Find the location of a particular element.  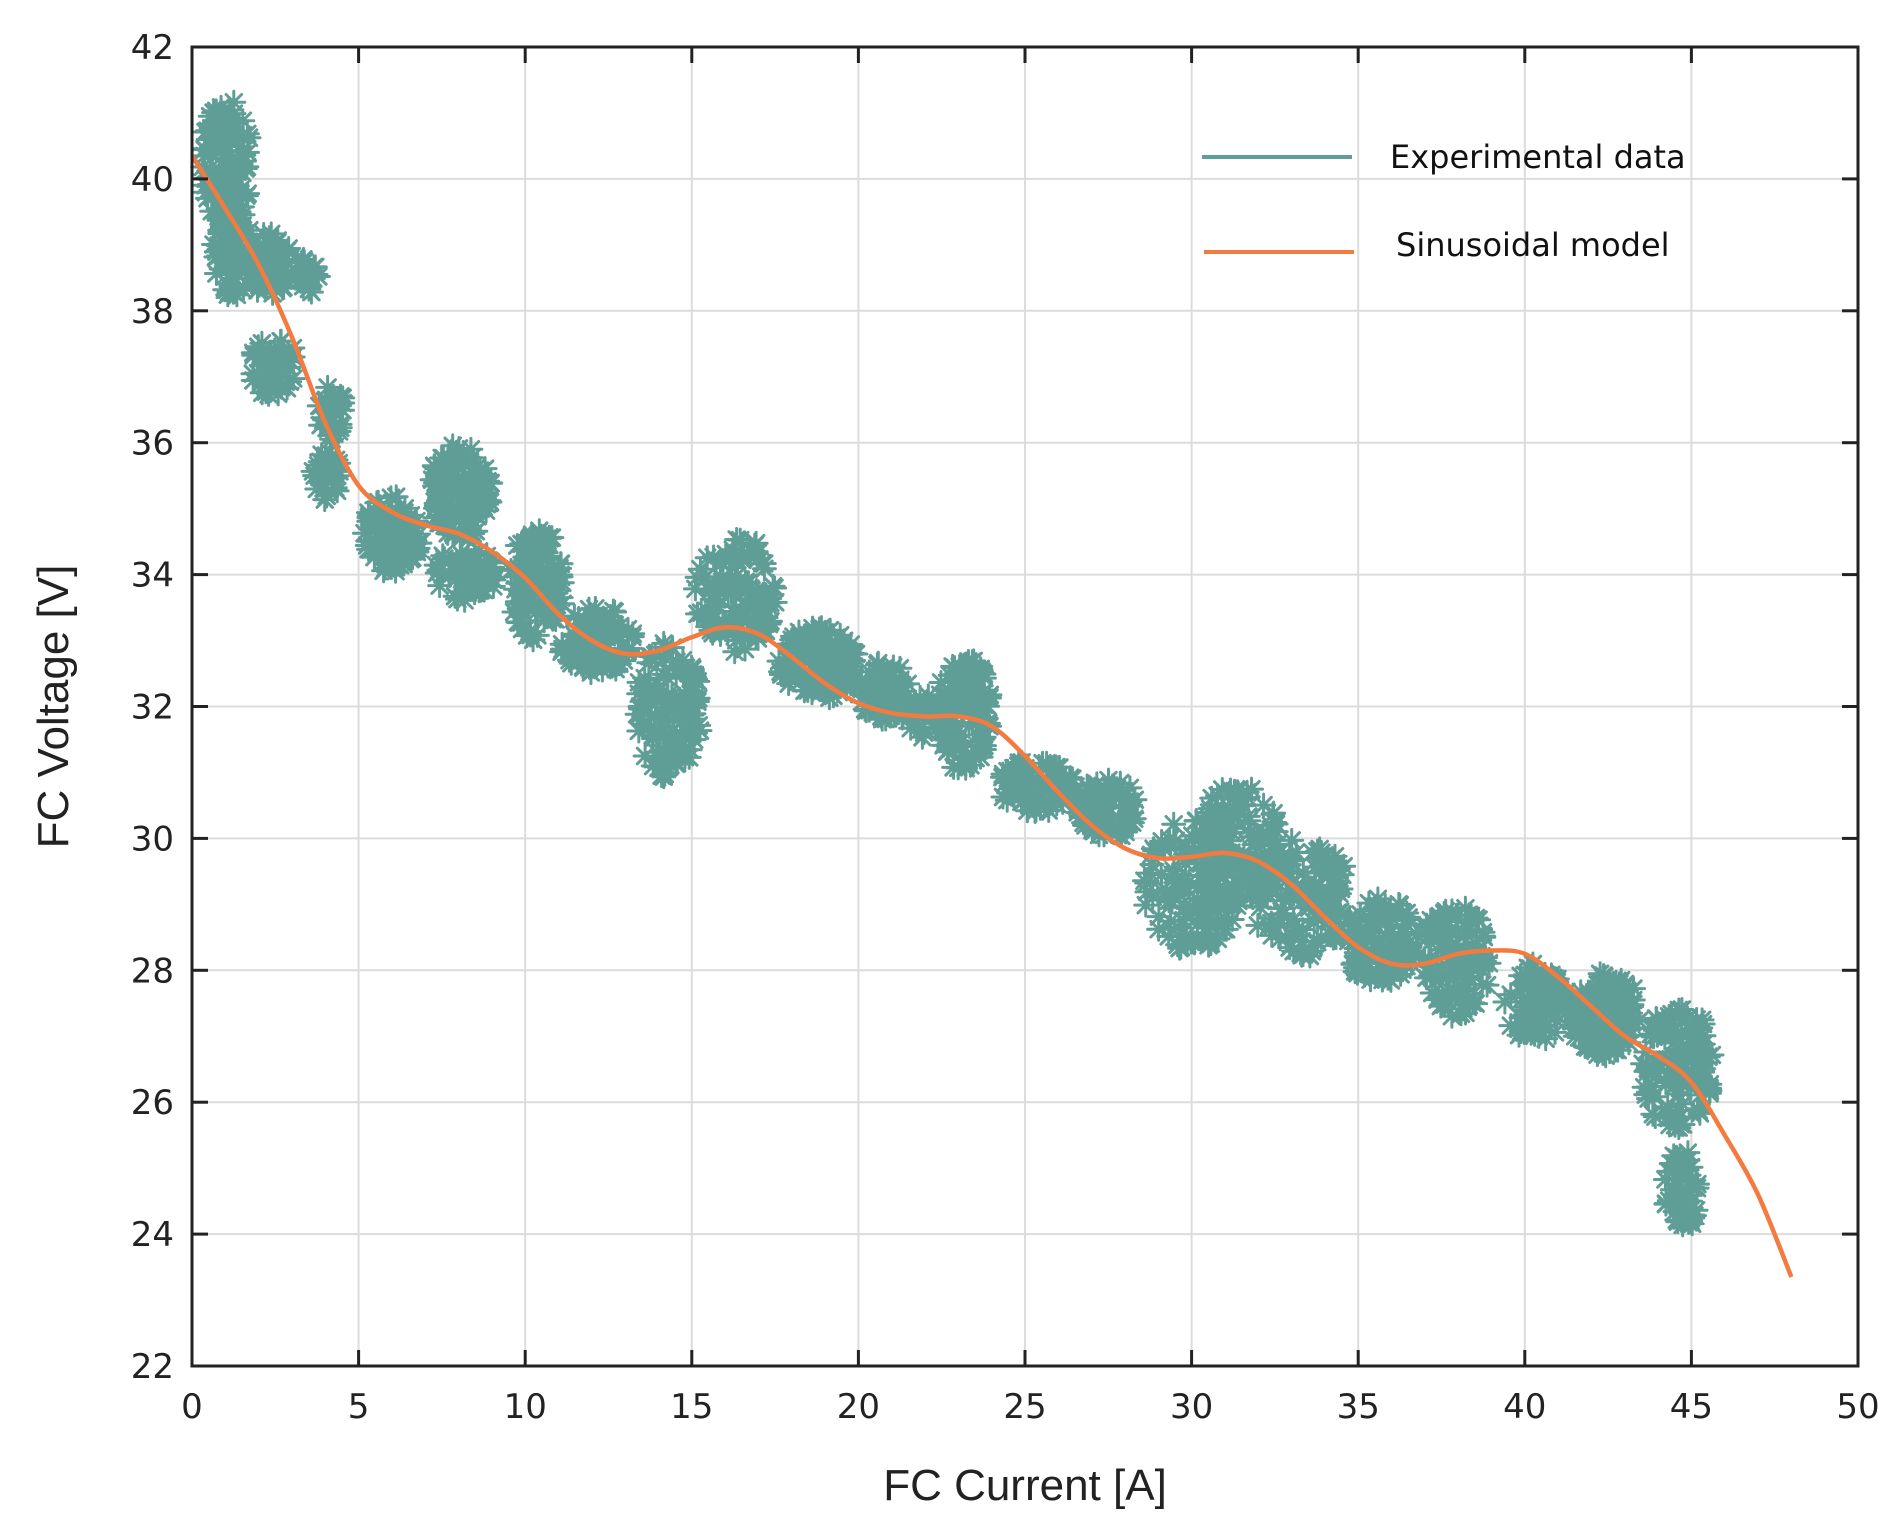

y-tick-label: 24 is located at coordinates (152, 1235).